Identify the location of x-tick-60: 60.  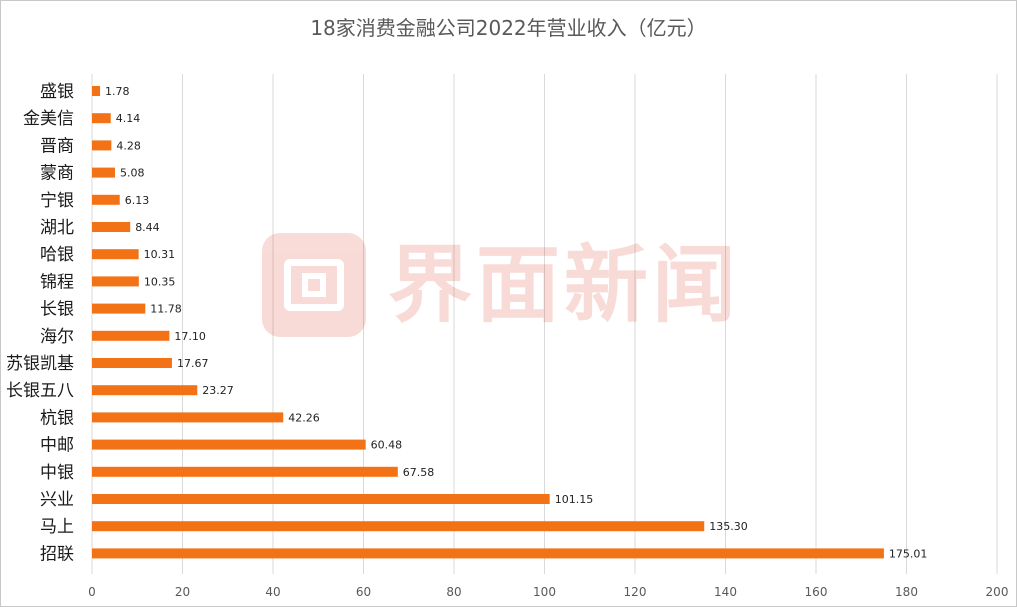
(363, 592).